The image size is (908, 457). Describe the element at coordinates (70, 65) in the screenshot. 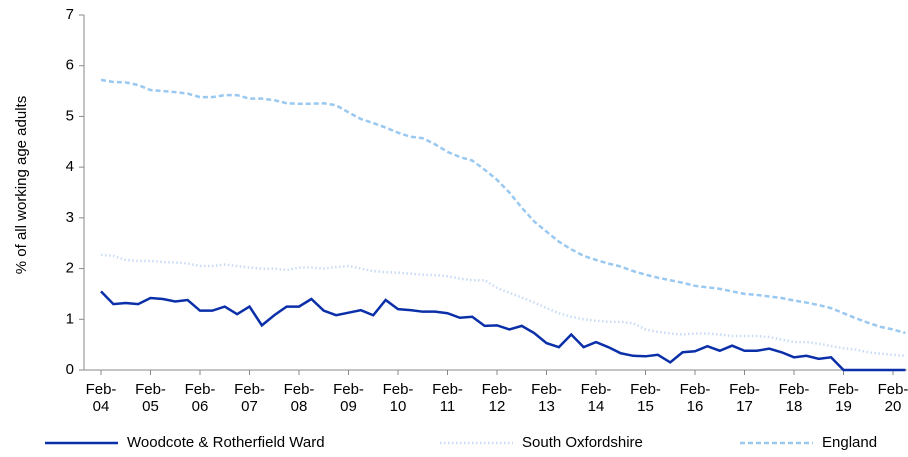

I see `y-tick-label: 6` at that location.